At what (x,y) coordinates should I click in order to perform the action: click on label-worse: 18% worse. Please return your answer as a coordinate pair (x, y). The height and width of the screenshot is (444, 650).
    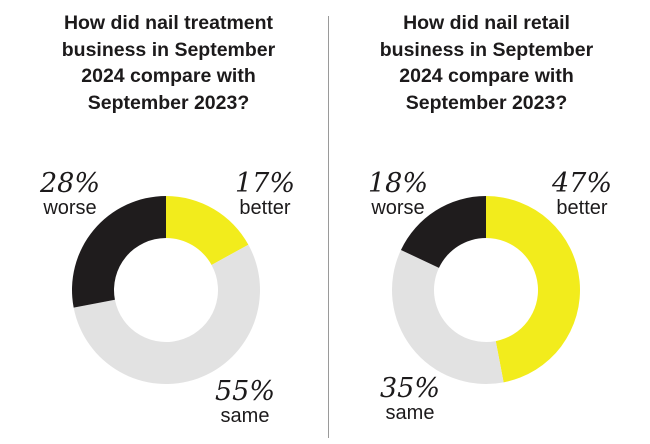
    Looking at the image, I should click on (398, 194).